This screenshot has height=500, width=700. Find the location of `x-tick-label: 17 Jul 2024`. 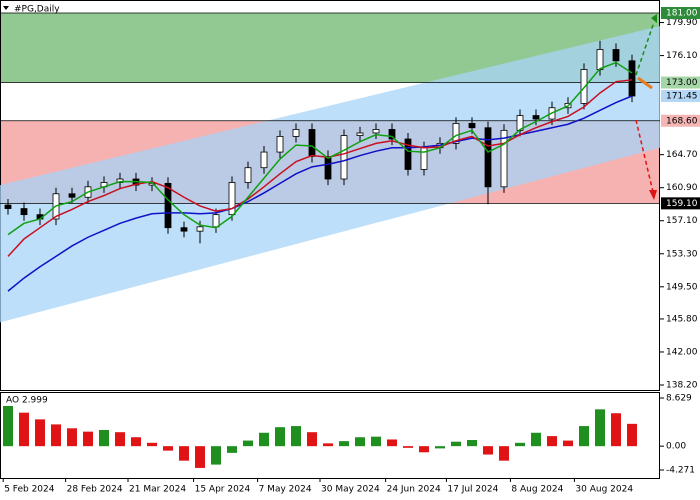

x-tick-label: 17 Jul 2024 is located at coordinates (472, 490).